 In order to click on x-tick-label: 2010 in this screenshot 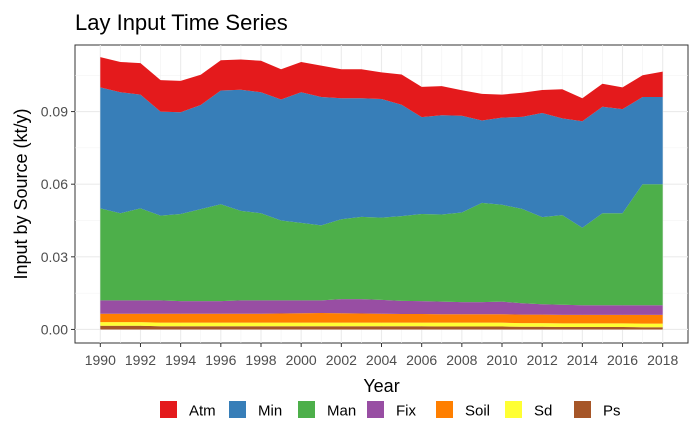, I will do `click(501, 360)`.